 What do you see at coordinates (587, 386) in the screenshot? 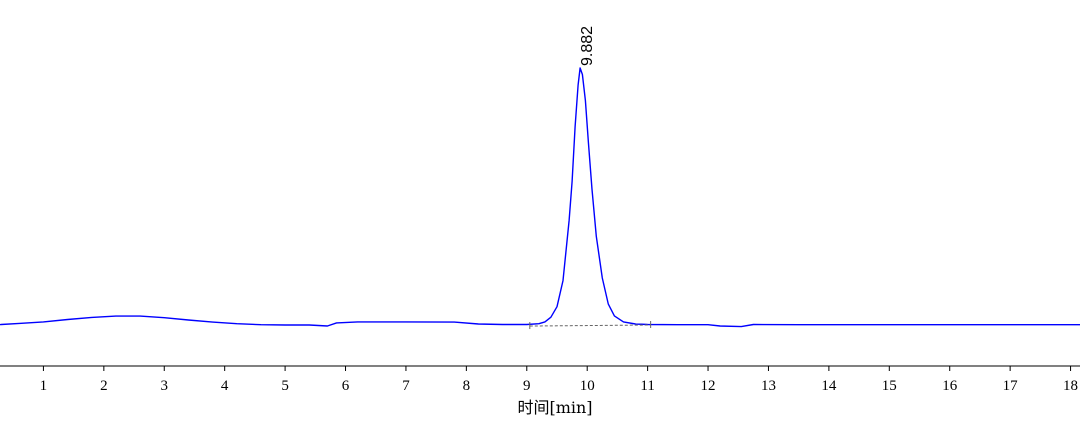
I see `x-tick-label: 10` at bounding box center [587, 386].